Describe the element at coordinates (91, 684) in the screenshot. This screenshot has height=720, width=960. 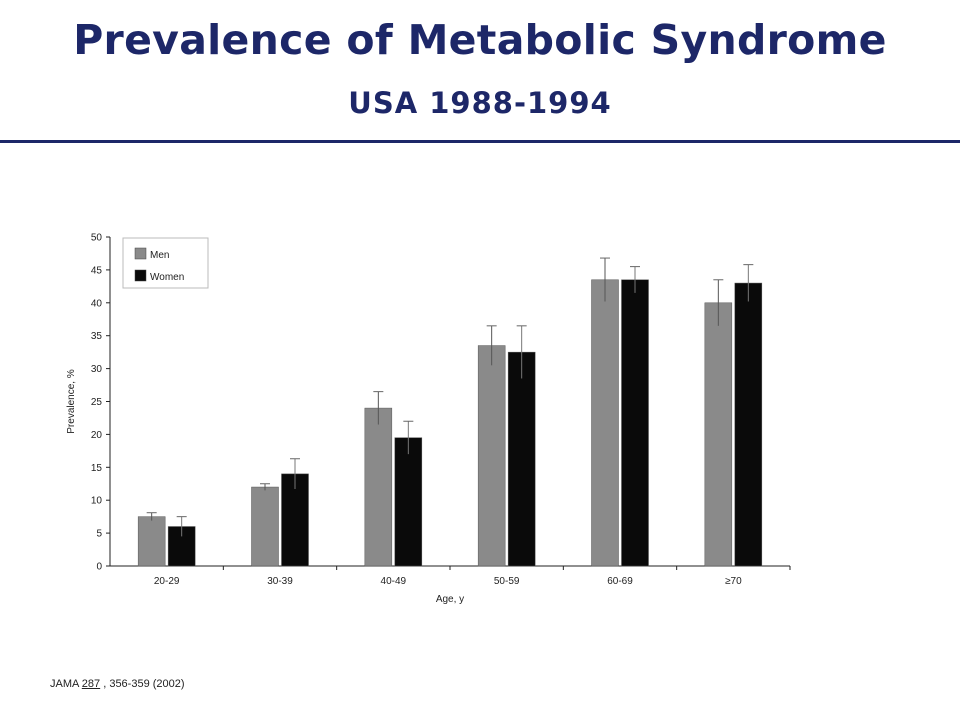
I see `citation-volume: 287` at that location.